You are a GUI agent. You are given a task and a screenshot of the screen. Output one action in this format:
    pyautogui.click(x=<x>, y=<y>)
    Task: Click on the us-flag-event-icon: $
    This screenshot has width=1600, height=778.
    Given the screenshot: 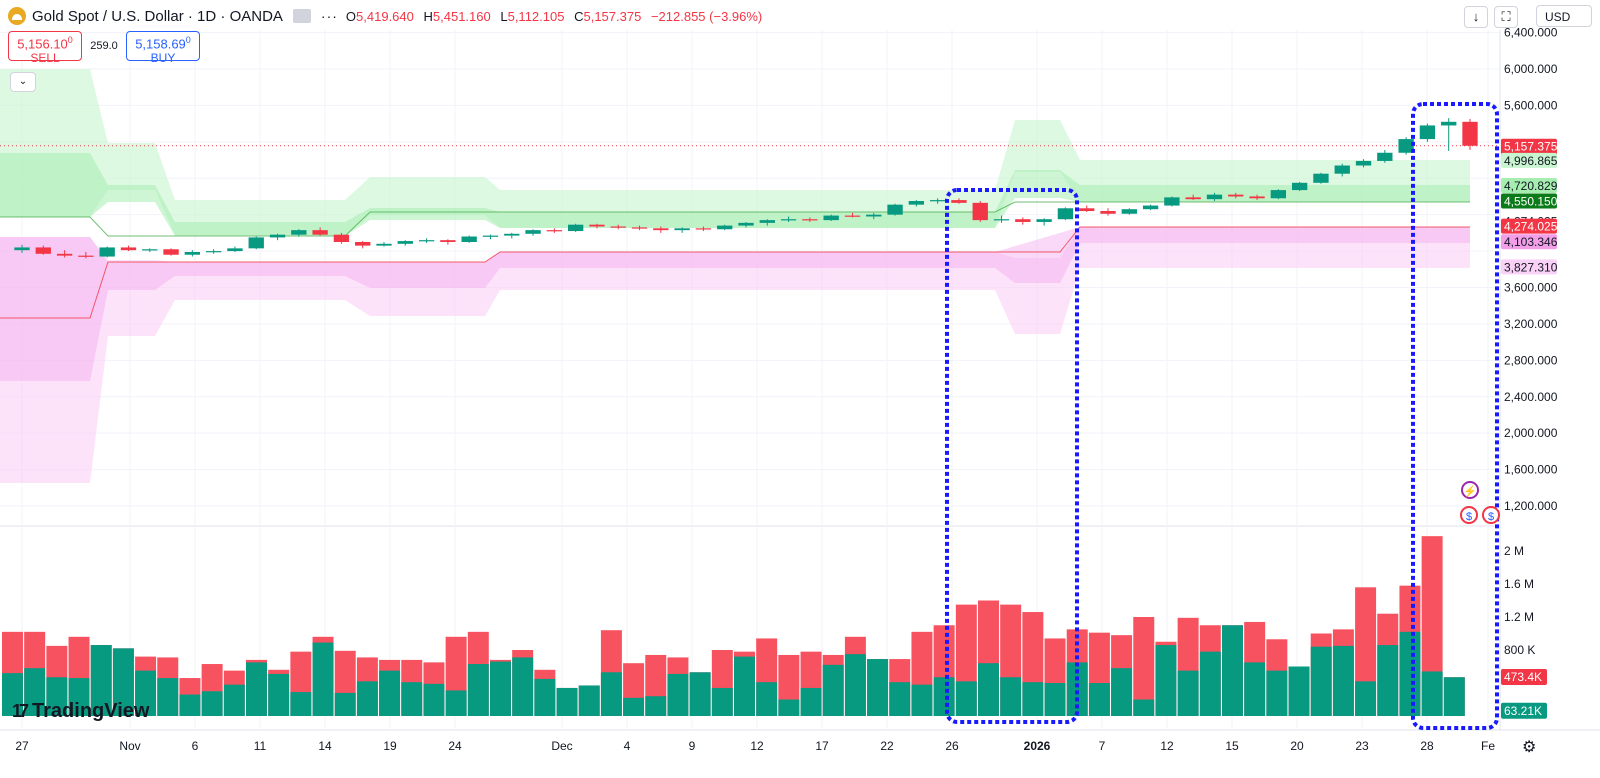 What is the action you would take?
    pyautogui.click(x=1469, y=515)
    